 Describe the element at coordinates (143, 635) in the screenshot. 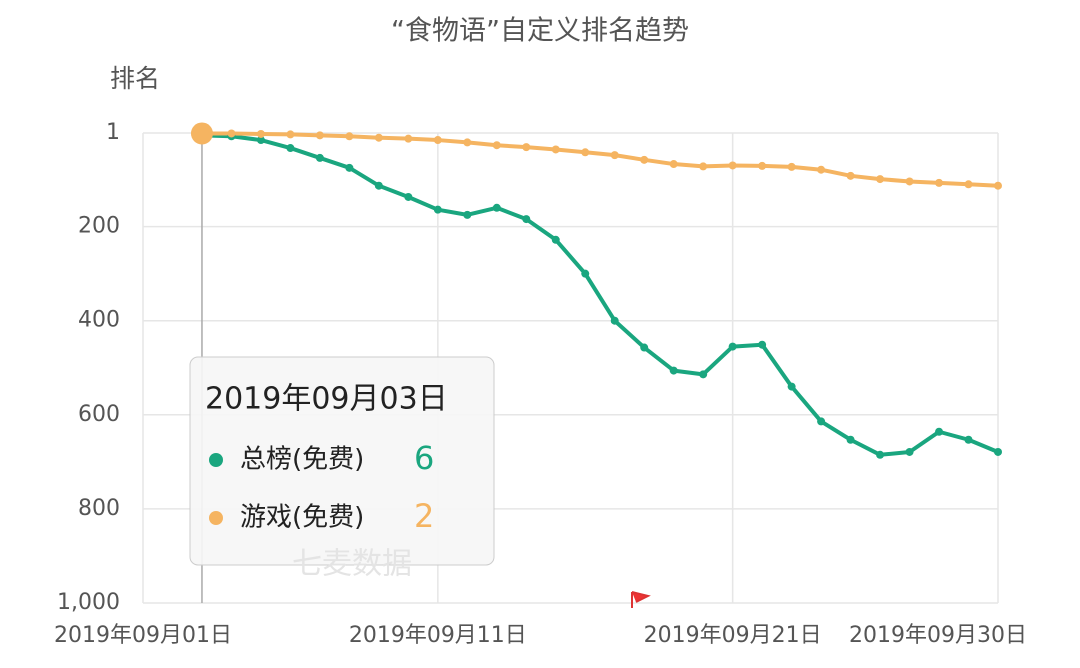

I see `x-tick-label: 2019年09月01日` at that location.